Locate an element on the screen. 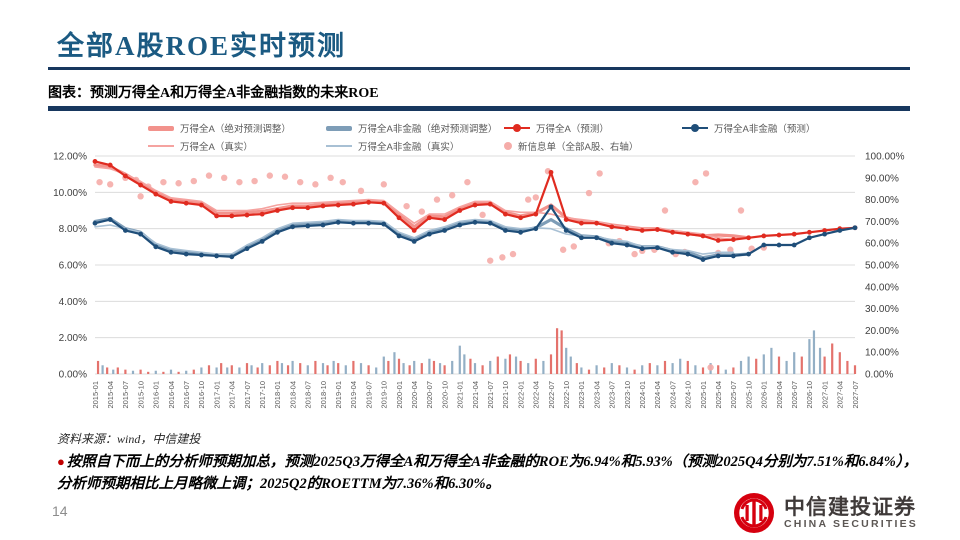 This screenshot has width=960, height=540. svg-text: 2021-10 is located at coordinates (505, 395).